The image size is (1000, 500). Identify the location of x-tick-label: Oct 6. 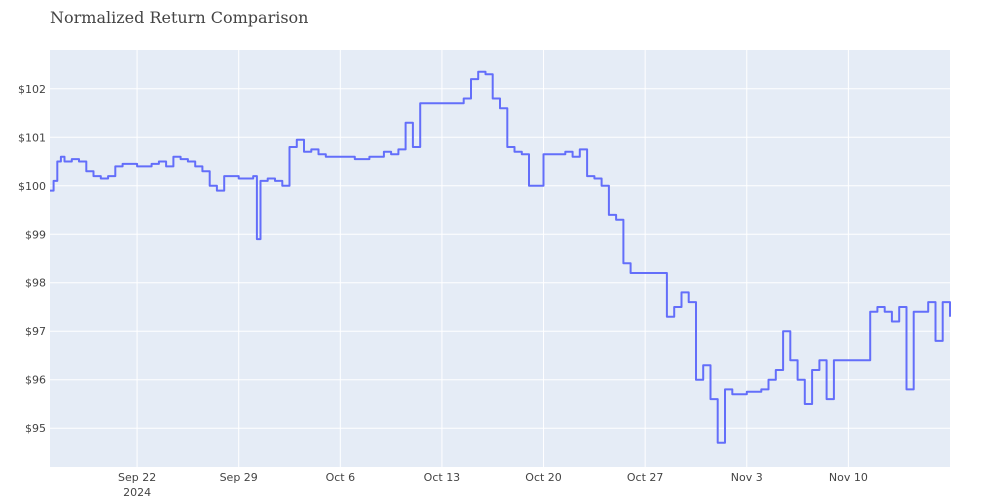
(341, 477).